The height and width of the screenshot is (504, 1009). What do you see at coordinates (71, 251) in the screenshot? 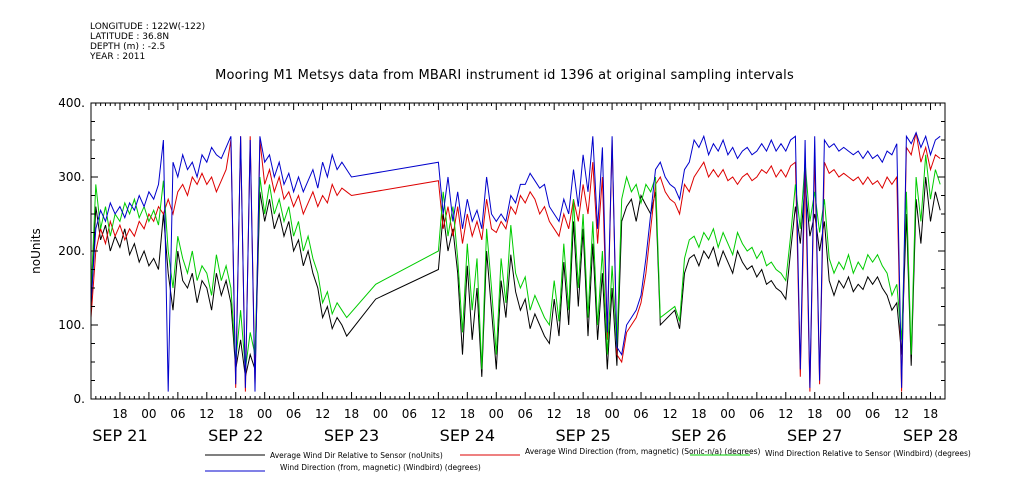
I see `y-tick-label: 200.` at bounding box center [71, 251].